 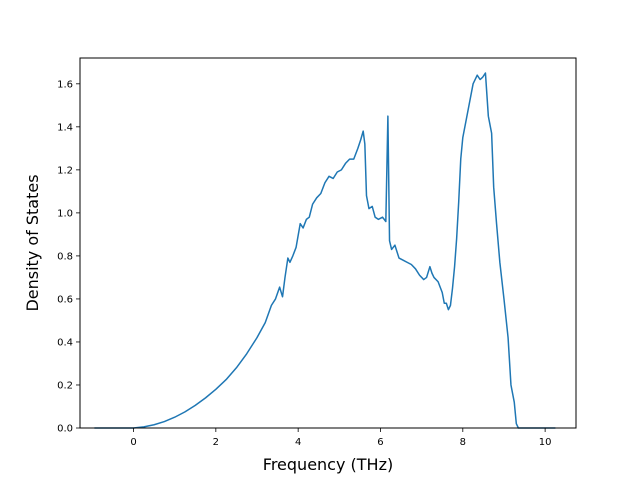 I want to click on x-tick-label: 0, so click(x=133, y=442).